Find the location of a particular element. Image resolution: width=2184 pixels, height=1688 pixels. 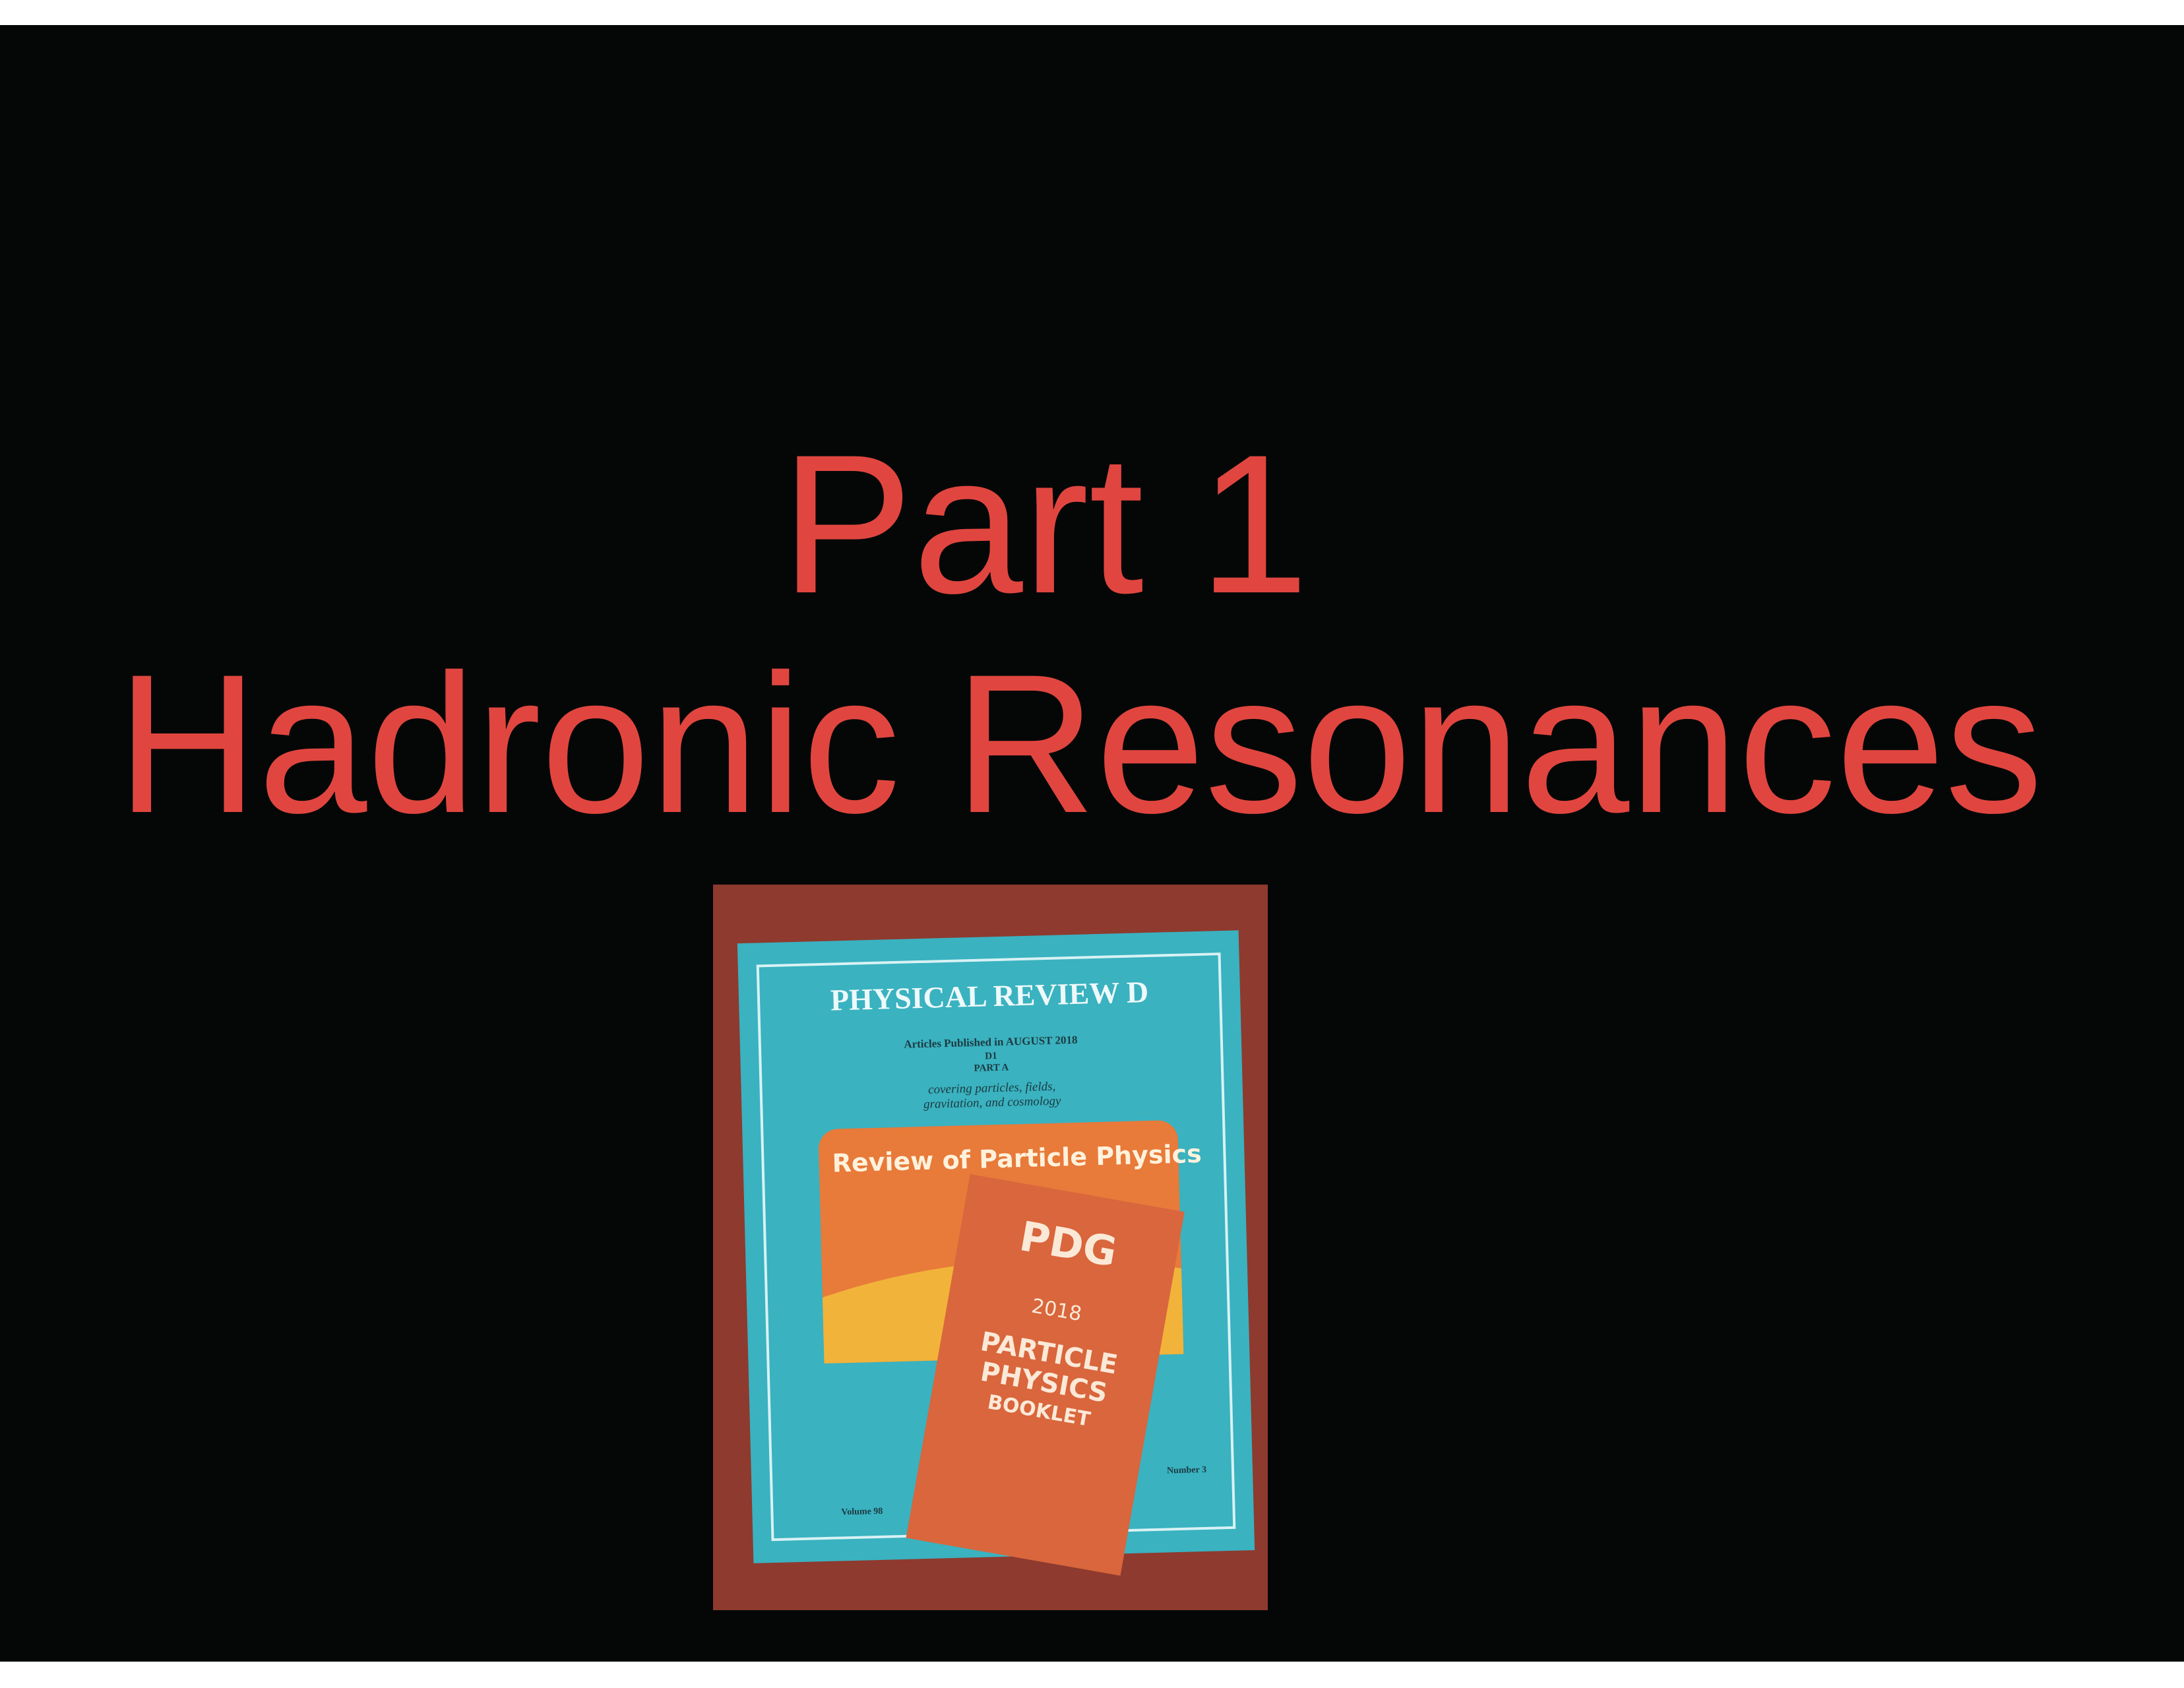

title-line: Part 1 is located at coordinates (1045, 524).